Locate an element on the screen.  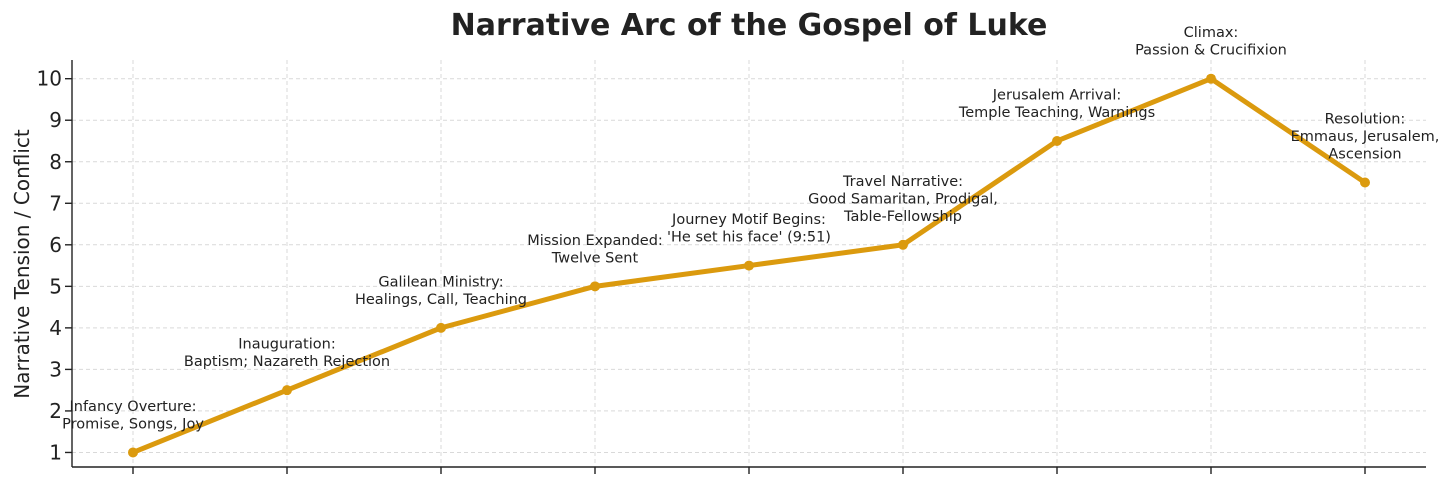
y-tick-label: 4 is located at coordinates (55, 328).